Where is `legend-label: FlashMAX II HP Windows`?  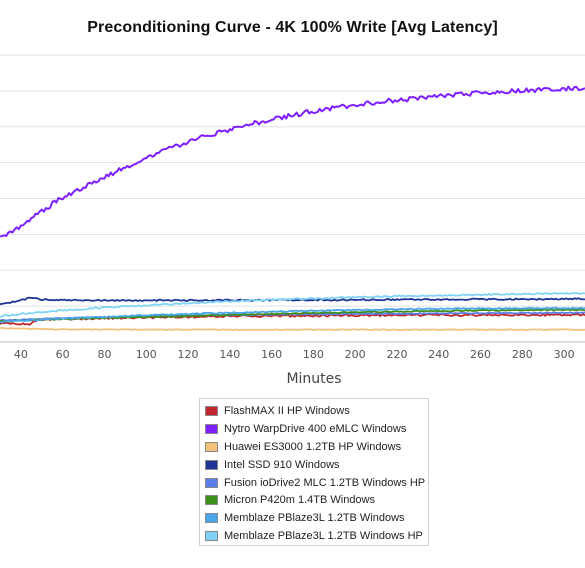 legend-label: FlashMAX II HP Windows is located at coordinates (287, 410).